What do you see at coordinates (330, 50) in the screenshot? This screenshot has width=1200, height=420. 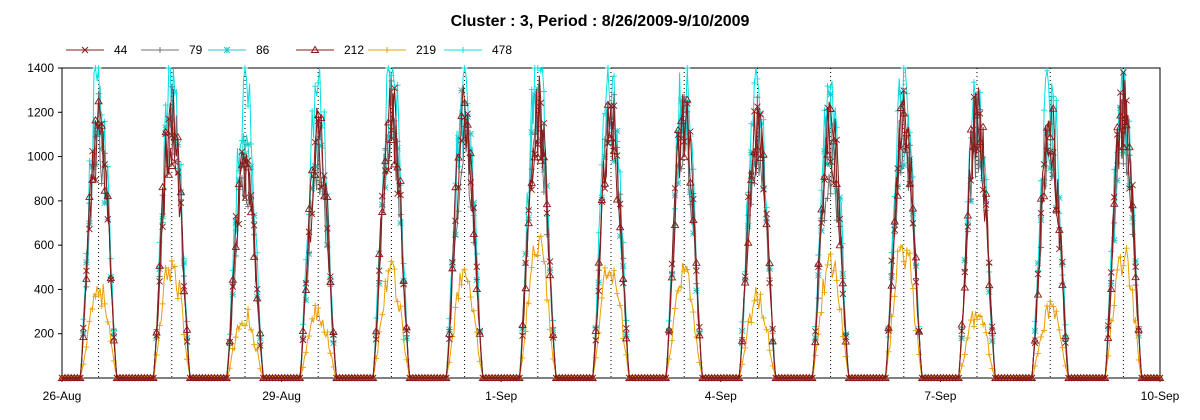 I see `legend-item-212: 212` at bounding box center [330, 50].